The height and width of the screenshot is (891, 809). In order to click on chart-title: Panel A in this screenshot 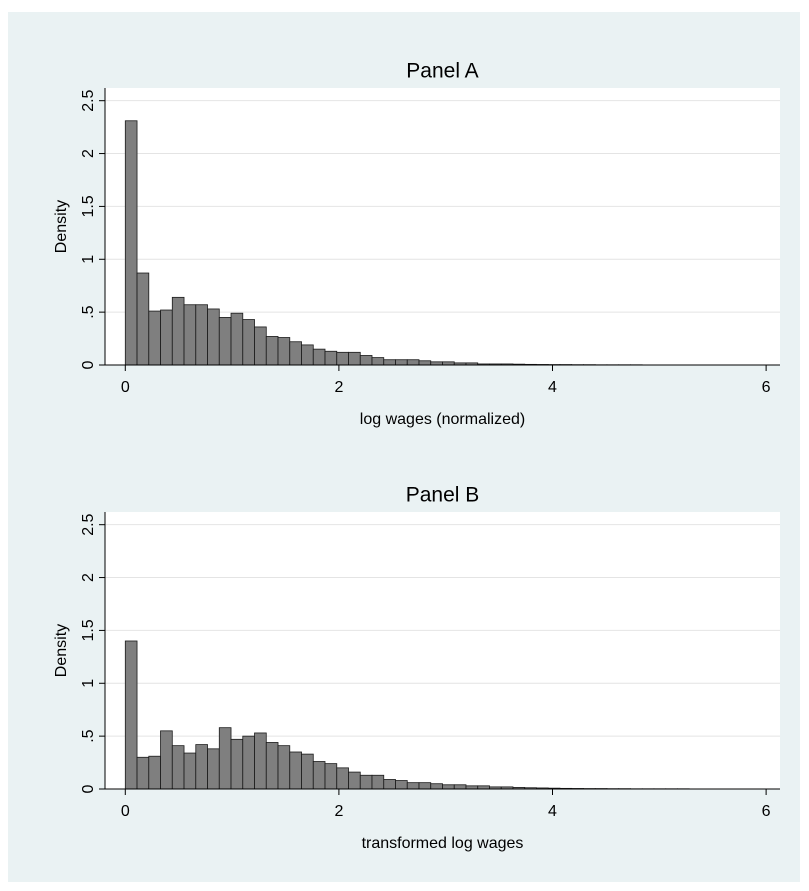, I will do `click(442, 71)`.